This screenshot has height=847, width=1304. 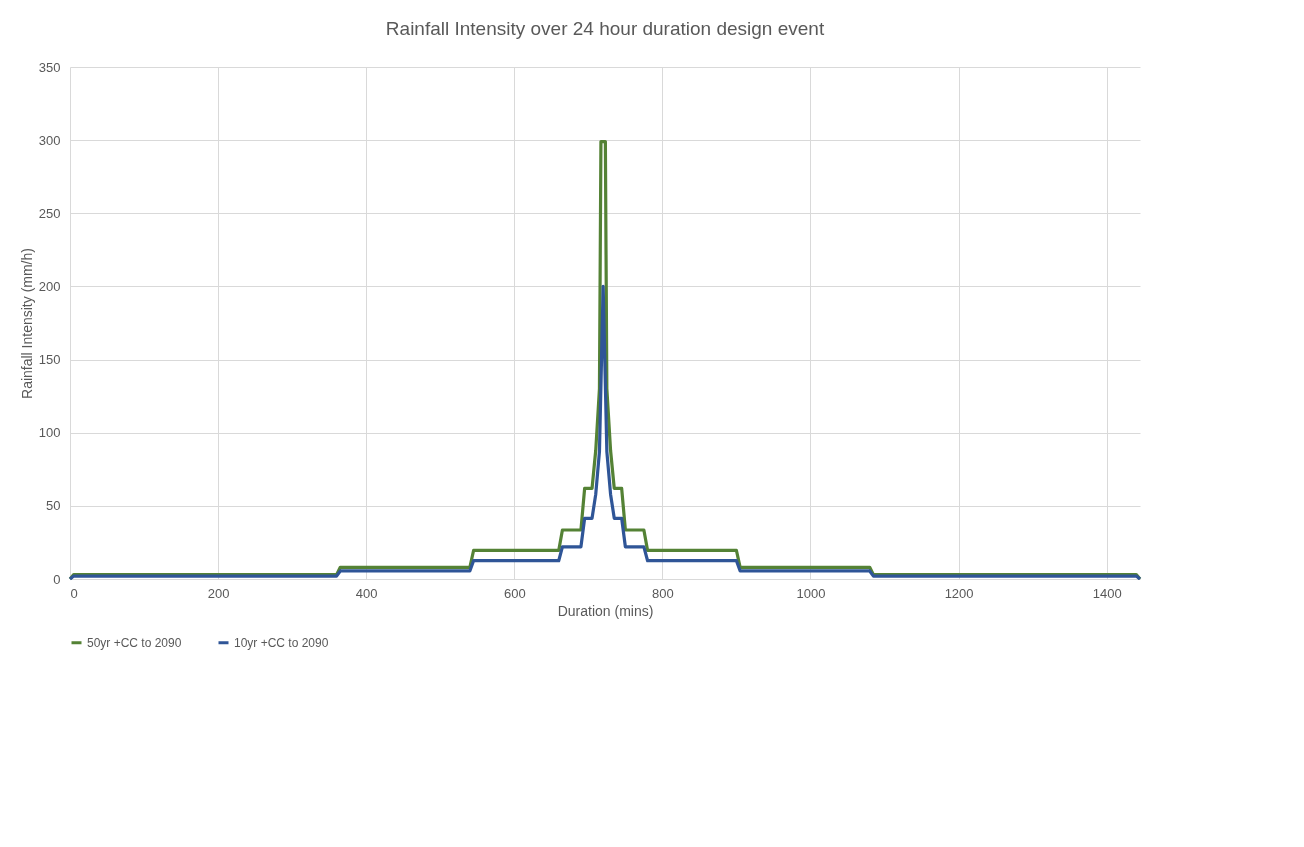 What do you see at coordinates (811, 593) in the screenshot?
I see `x-tick-label: 1000` at bounding box center [811, 593].